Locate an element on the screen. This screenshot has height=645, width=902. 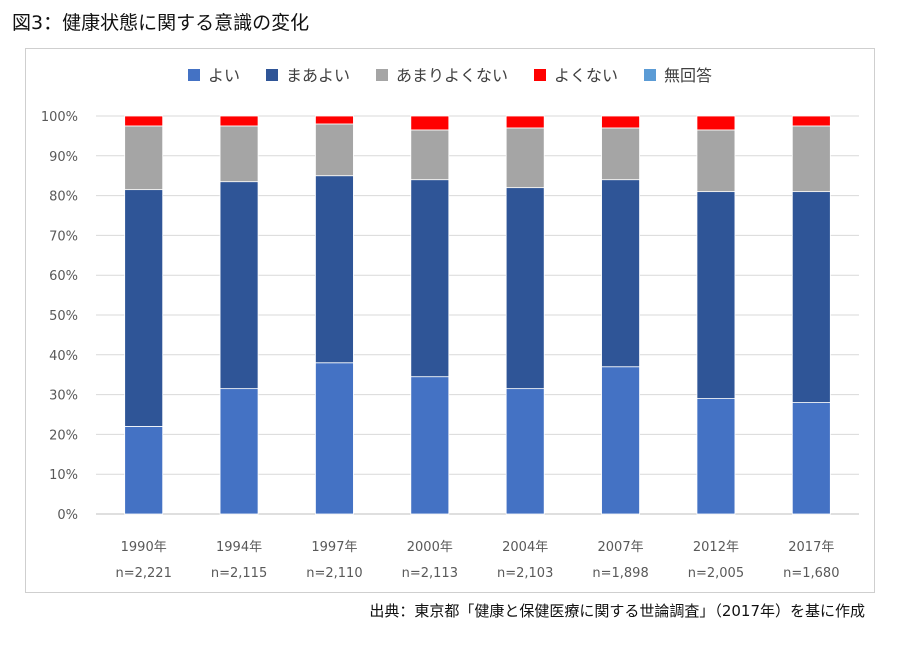
sample-size-label: n=2,115 is located at coordinates (239, 573).